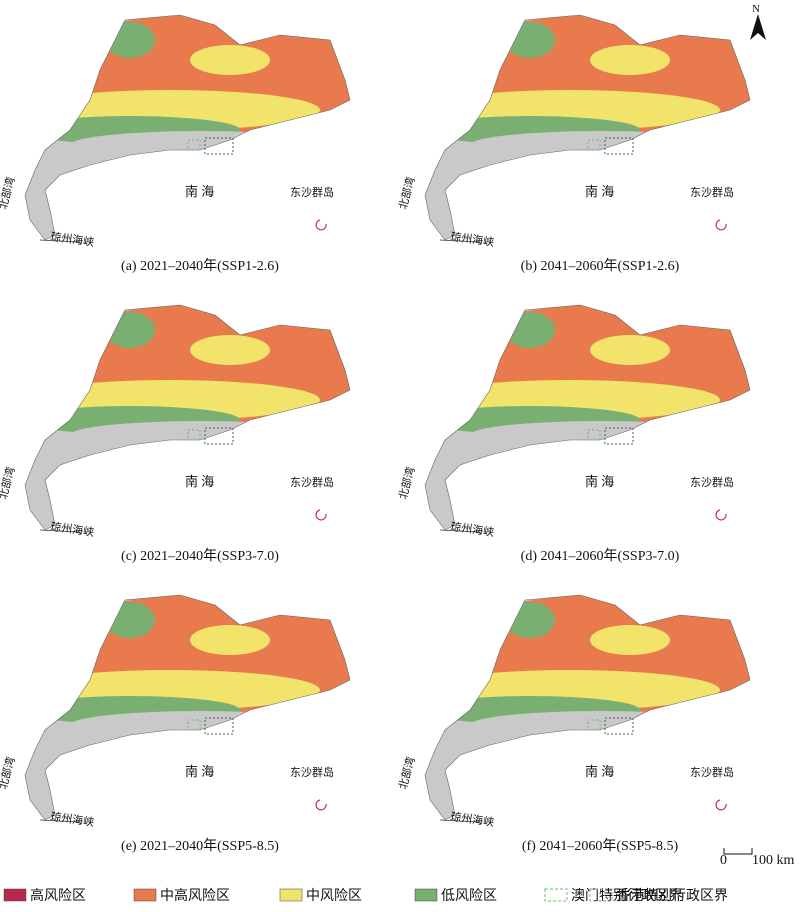  Describe the element at coordinates (758, 27) in the screenshot. I see `north-arrow` at that location.